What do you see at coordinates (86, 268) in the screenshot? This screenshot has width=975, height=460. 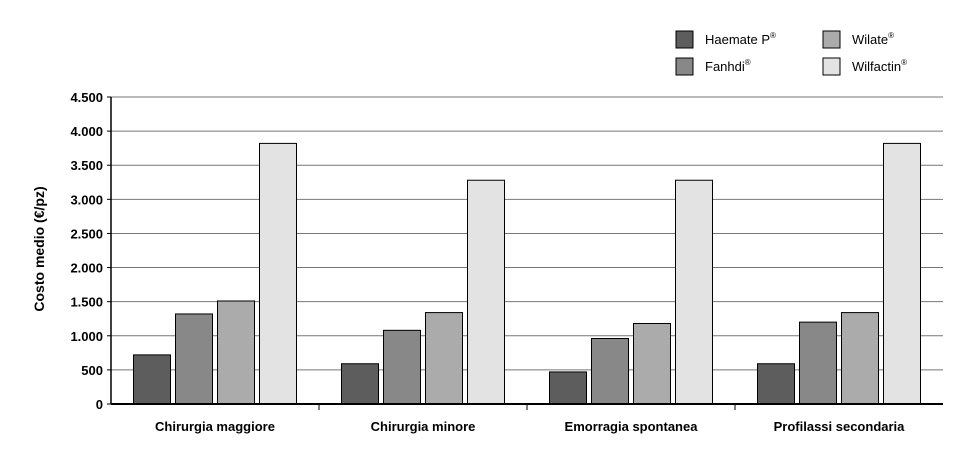 I see `y-tick-label: 2.000` at bounding box center [86, 268].